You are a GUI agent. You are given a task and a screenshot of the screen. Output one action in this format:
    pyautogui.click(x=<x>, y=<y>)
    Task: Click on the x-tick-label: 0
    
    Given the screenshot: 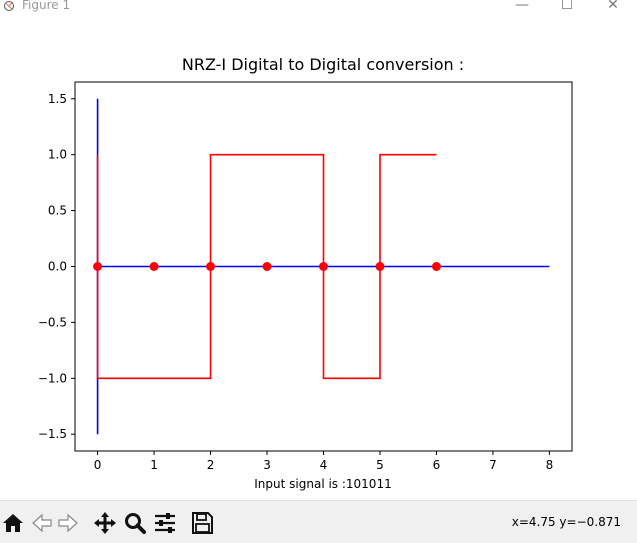 What is the action you would take?
    pyautogui.click(x=98, y=465)
    